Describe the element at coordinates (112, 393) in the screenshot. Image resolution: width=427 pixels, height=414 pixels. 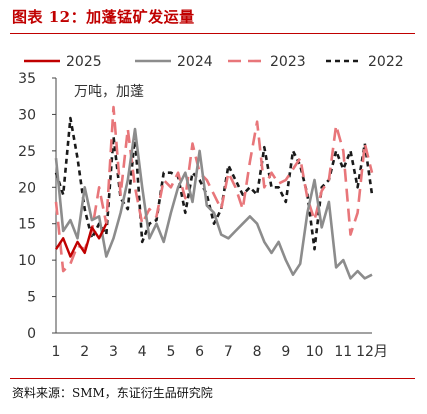
I see `source-note: 资料来源：SMM，东证衍生品研究院` at that location.